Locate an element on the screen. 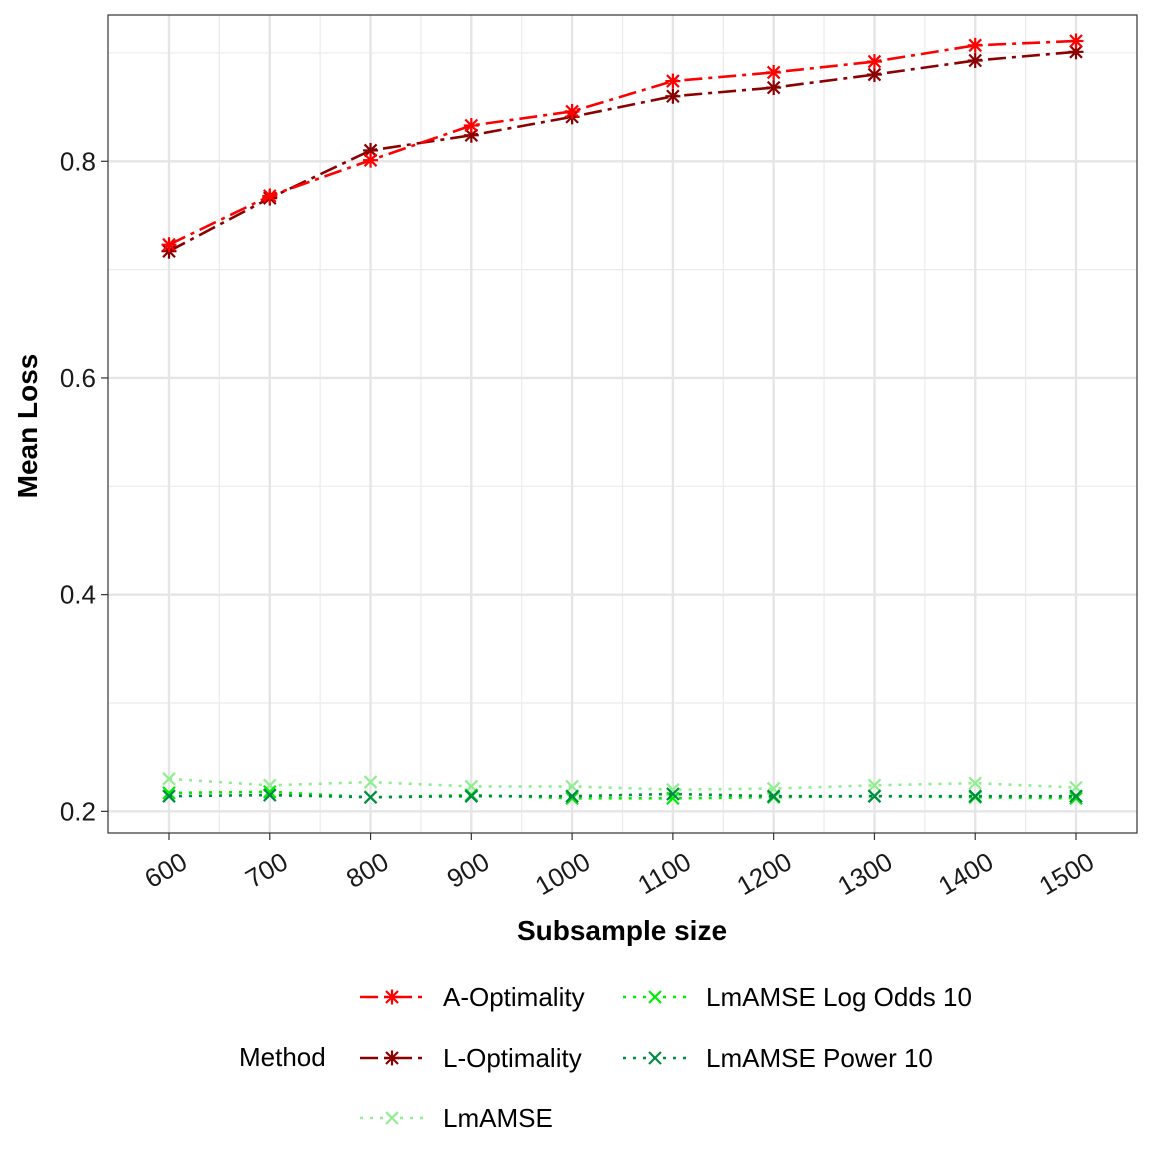 This screenshot has height=1152, width=1152. legend-item: LmAMSE is located at coordinates (456, 1118).